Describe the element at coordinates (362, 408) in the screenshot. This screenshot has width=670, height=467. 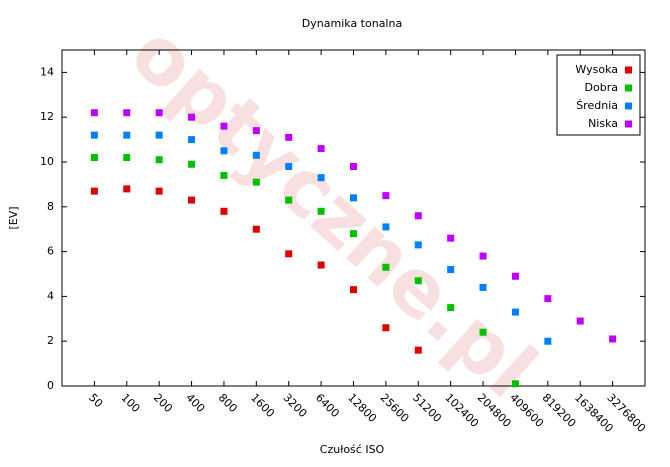
I see `x-tick-label: 12800` at that location.